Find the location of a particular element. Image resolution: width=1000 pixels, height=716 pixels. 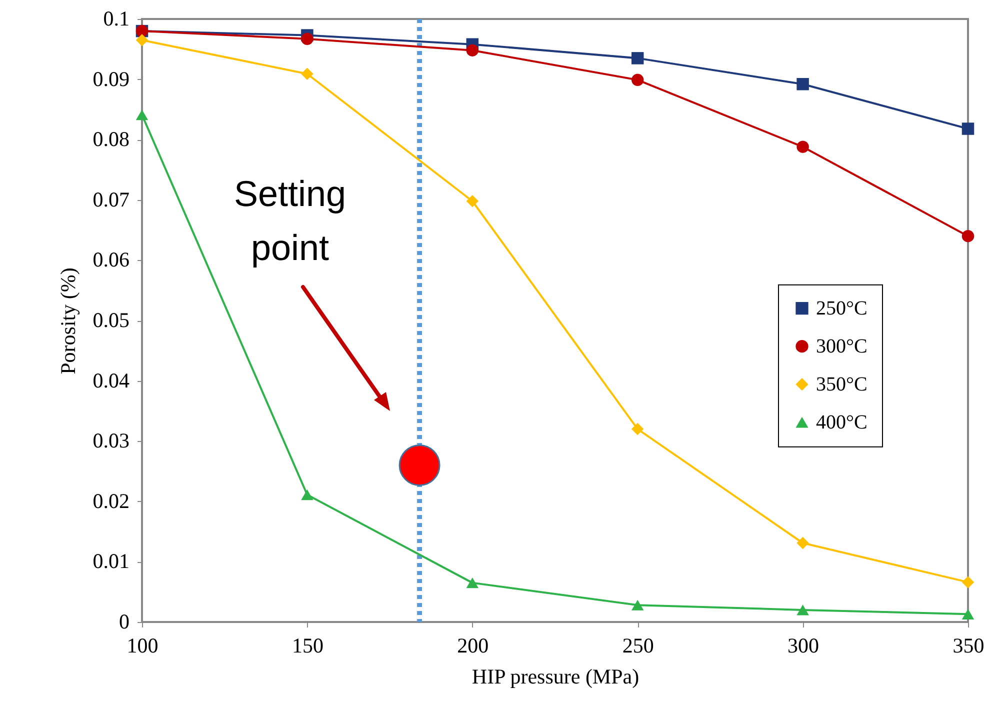

y-tick-label: 0.05 is located at coordinates (111, 320).